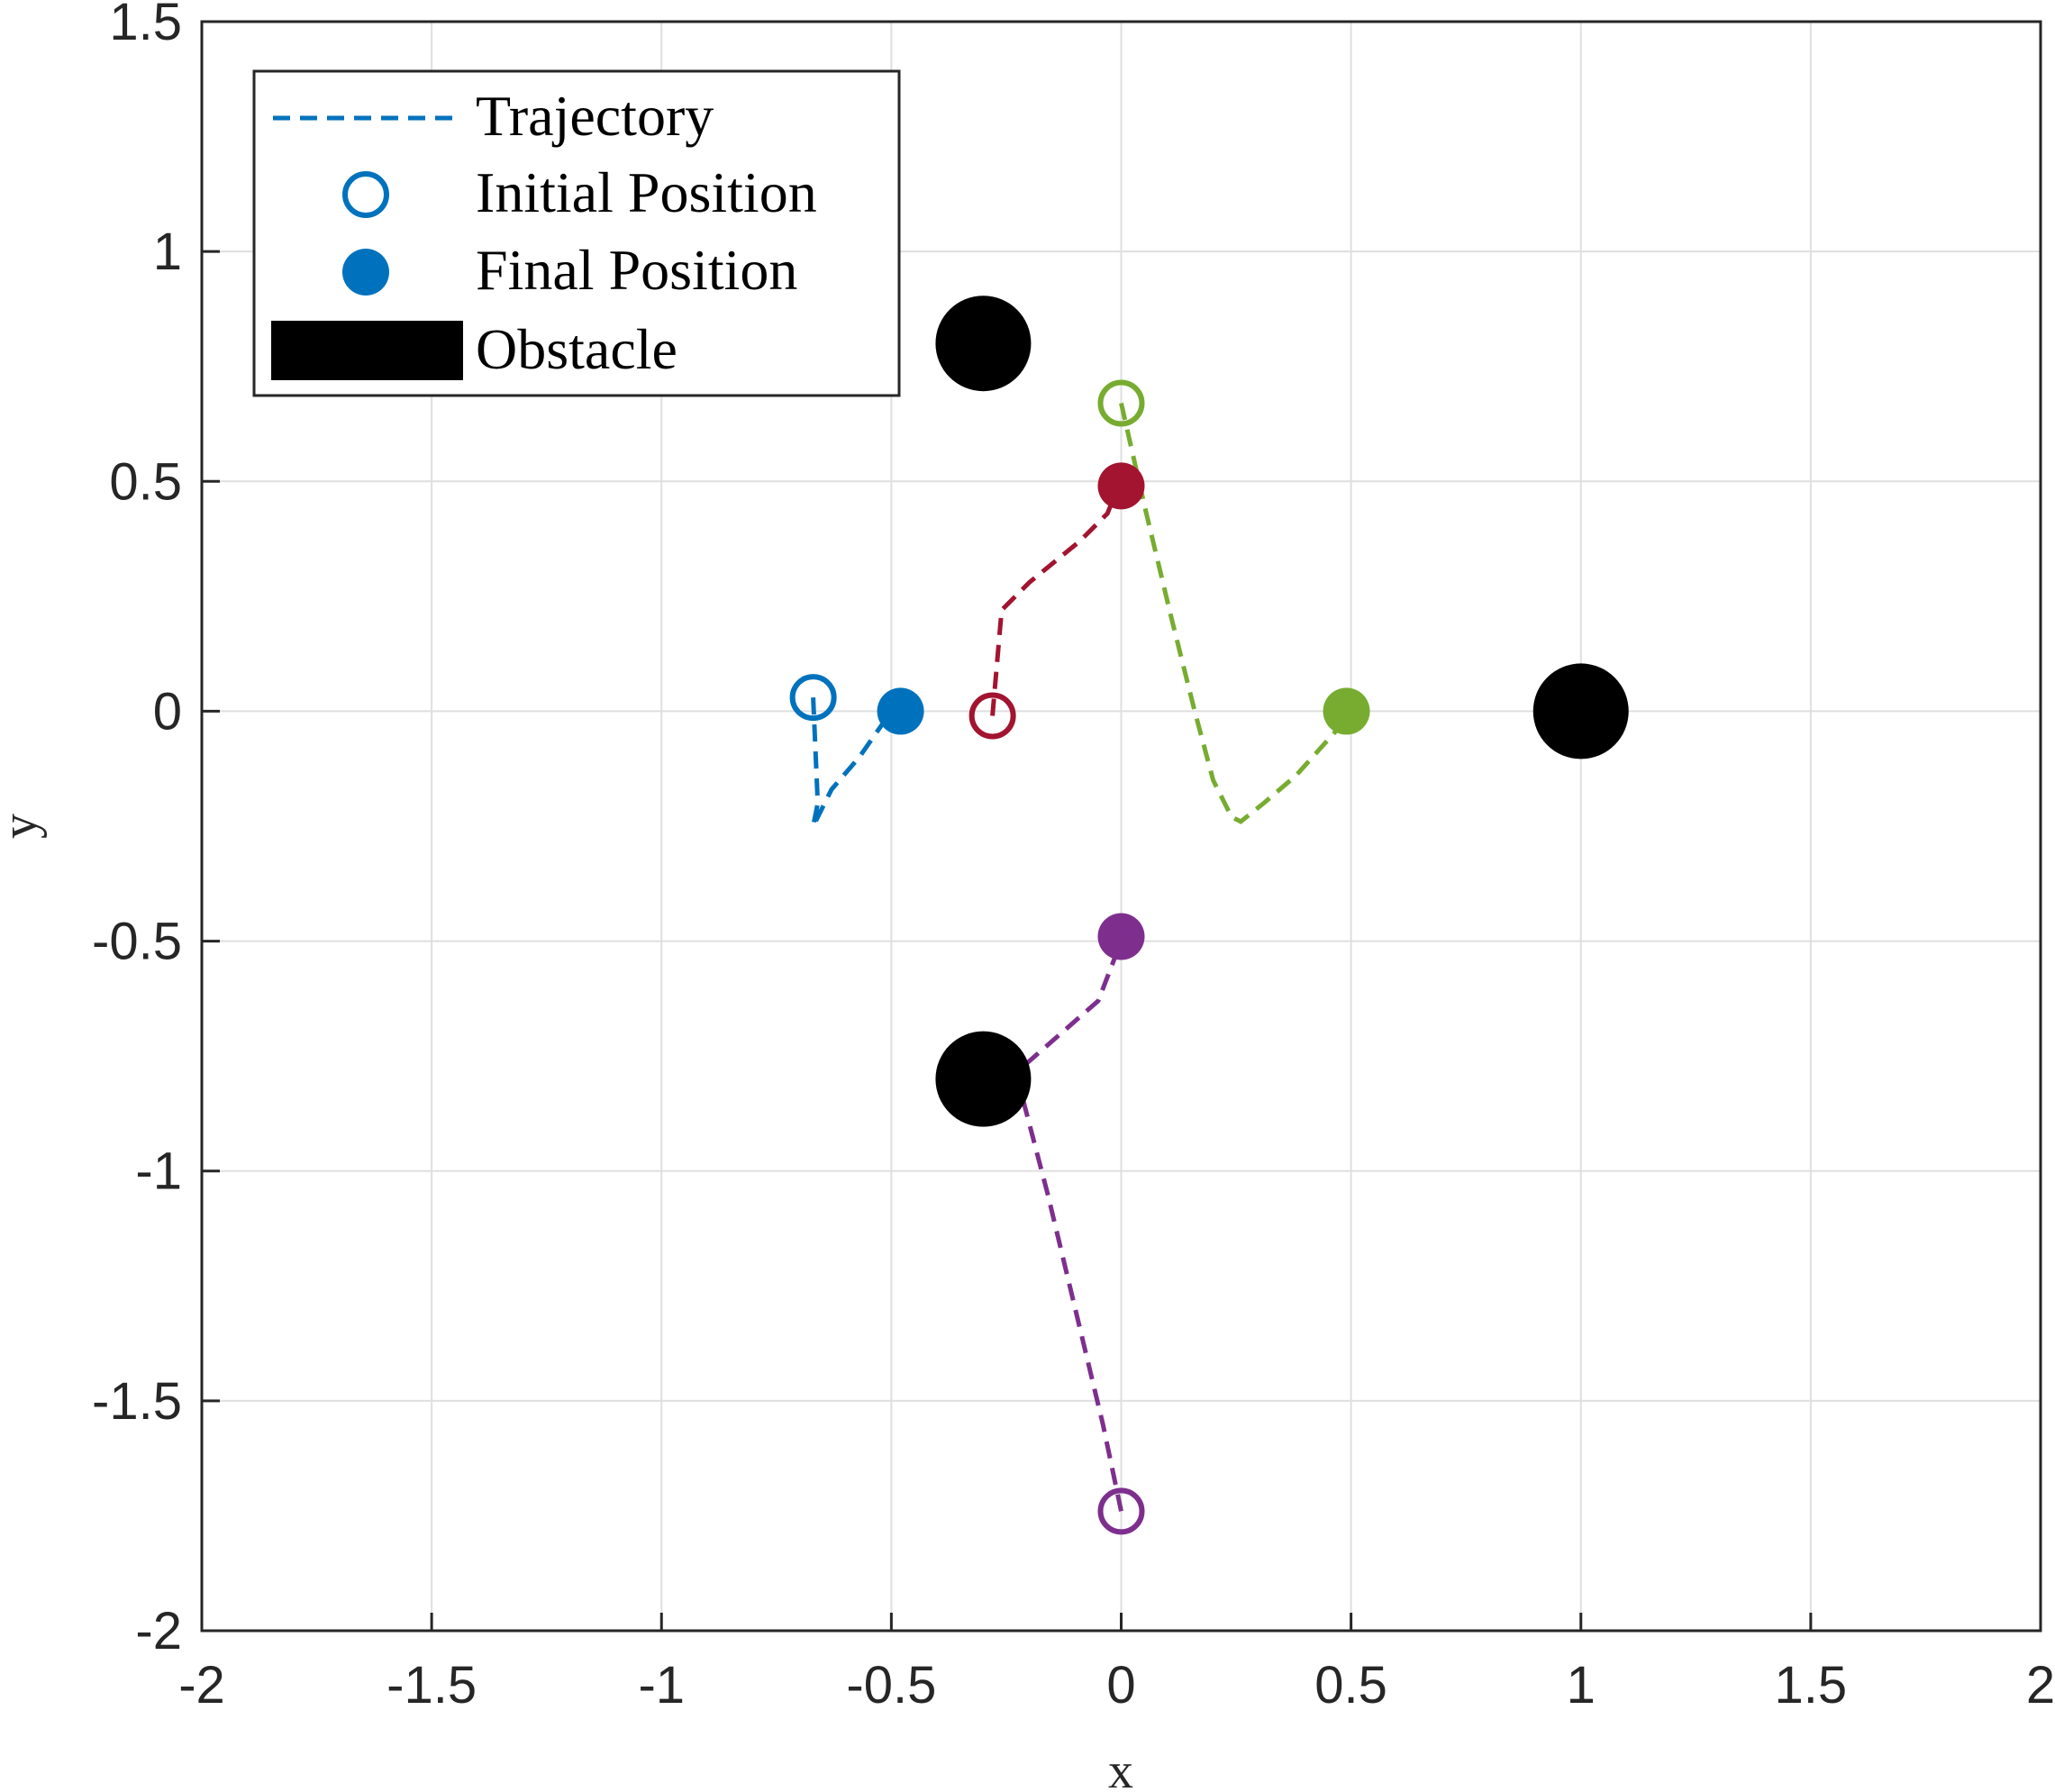 This screenshot has height=1792, width=2055. I want to click on agent-red-trajectory, so click(1054, 603).